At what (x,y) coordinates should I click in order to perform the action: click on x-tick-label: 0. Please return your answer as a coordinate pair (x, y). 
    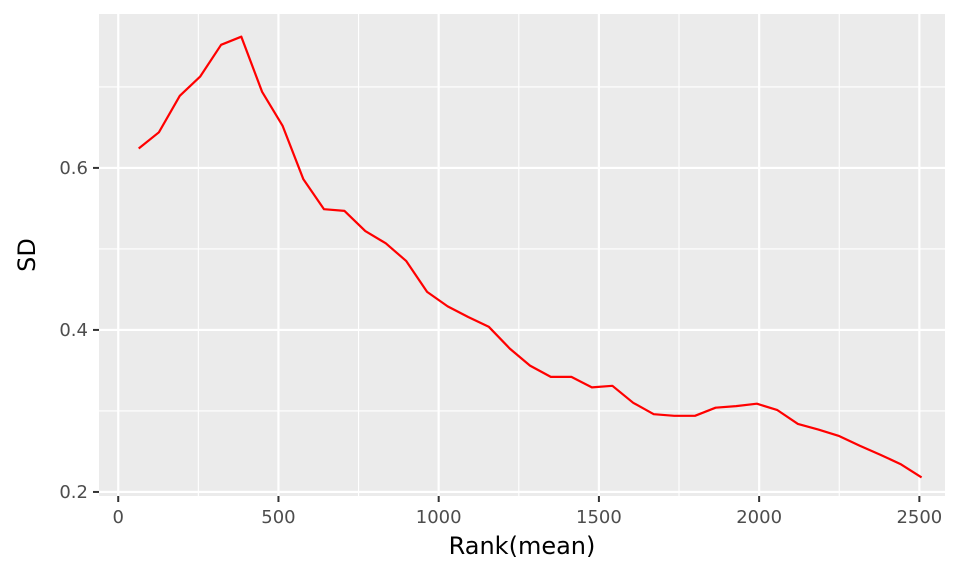
    Looking at the image, I should click on (118, 517).